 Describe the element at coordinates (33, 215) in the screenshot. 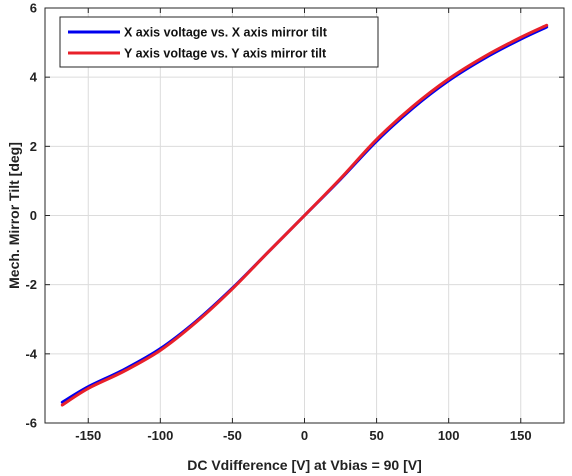

I see `y-tick-label: 0` at that location.